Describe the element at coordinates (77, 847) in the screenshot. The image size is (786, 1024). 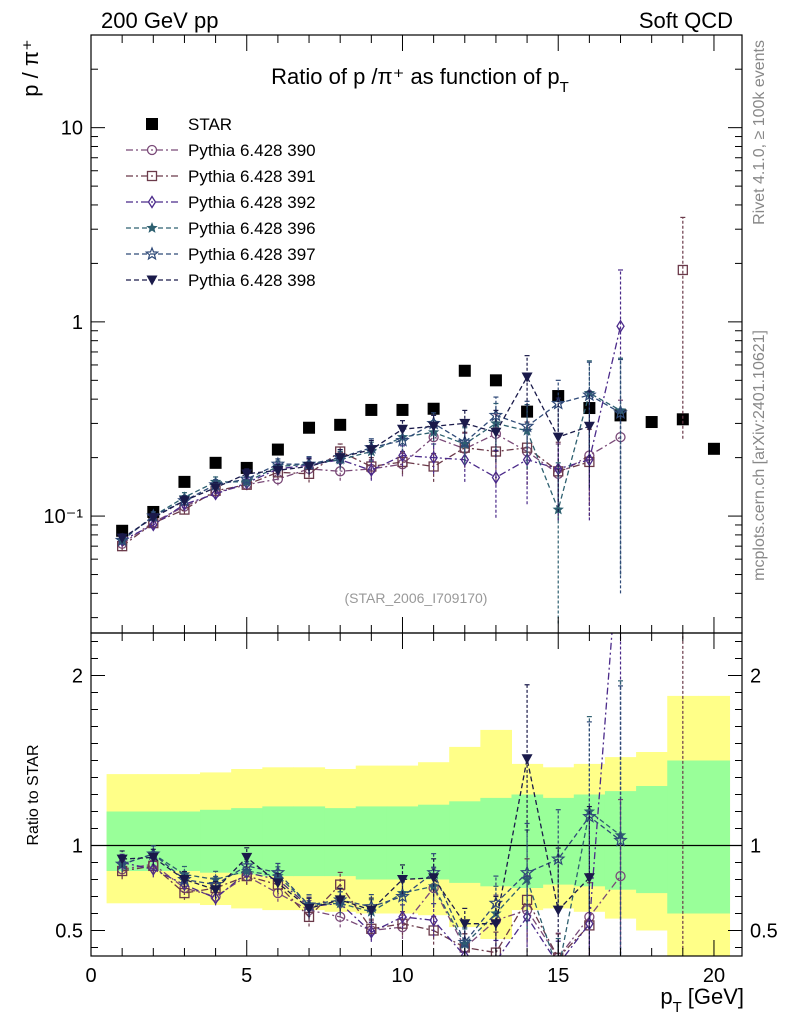
I see `ratio-y-tick-label: 1` at that location.